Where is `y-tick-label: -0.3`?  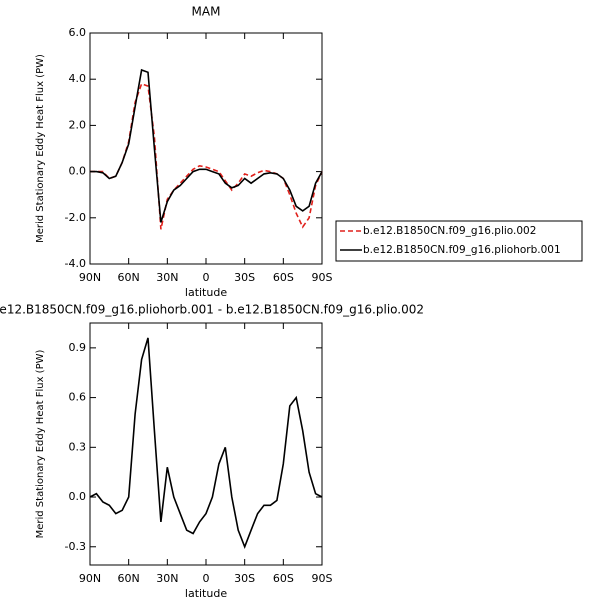
y-tick-label: -0.3 is located at coordinates (75, 546).